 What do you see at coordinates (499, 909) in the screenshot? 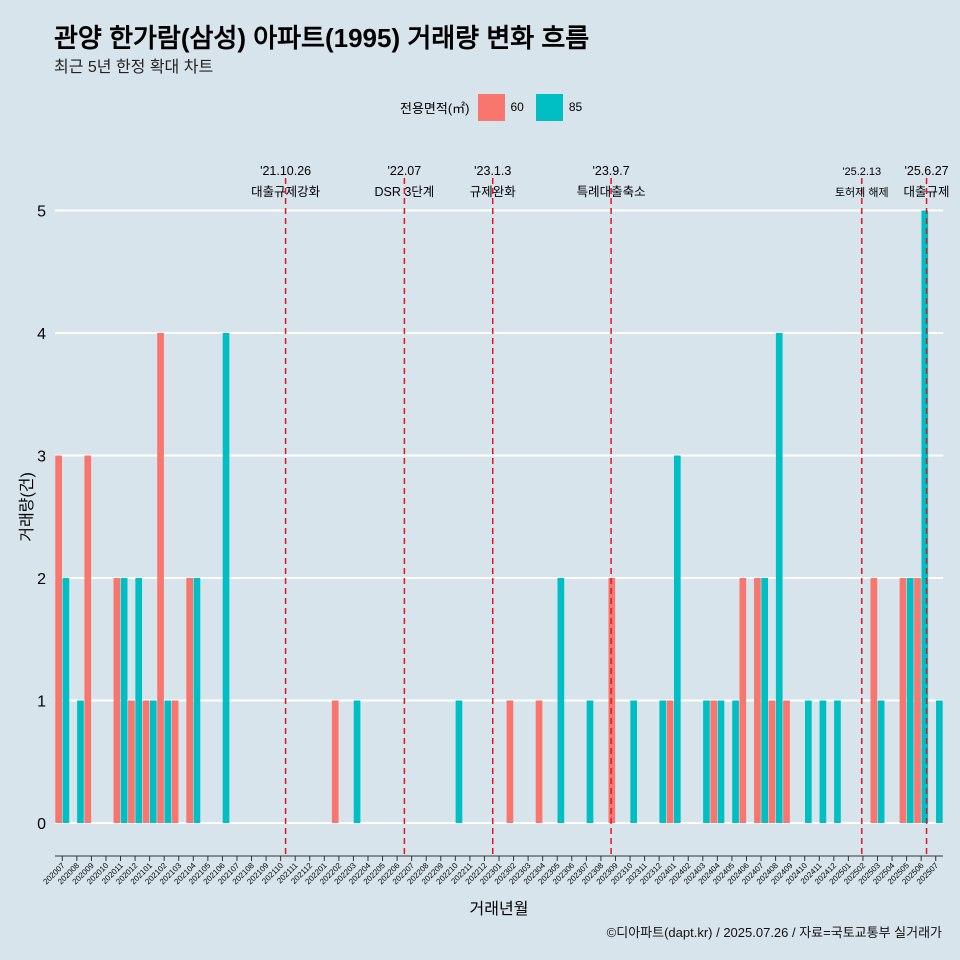
I see `x-axis-title: 거래년월` at bounding box center [499, 909].